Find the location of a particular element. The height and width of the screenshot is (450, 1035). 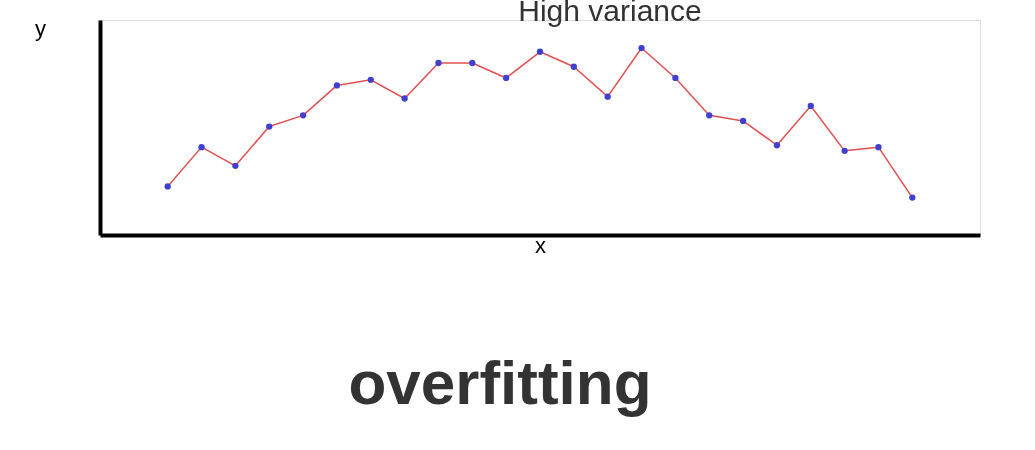

x-axis-title: x is located at coordinates (540, 245).